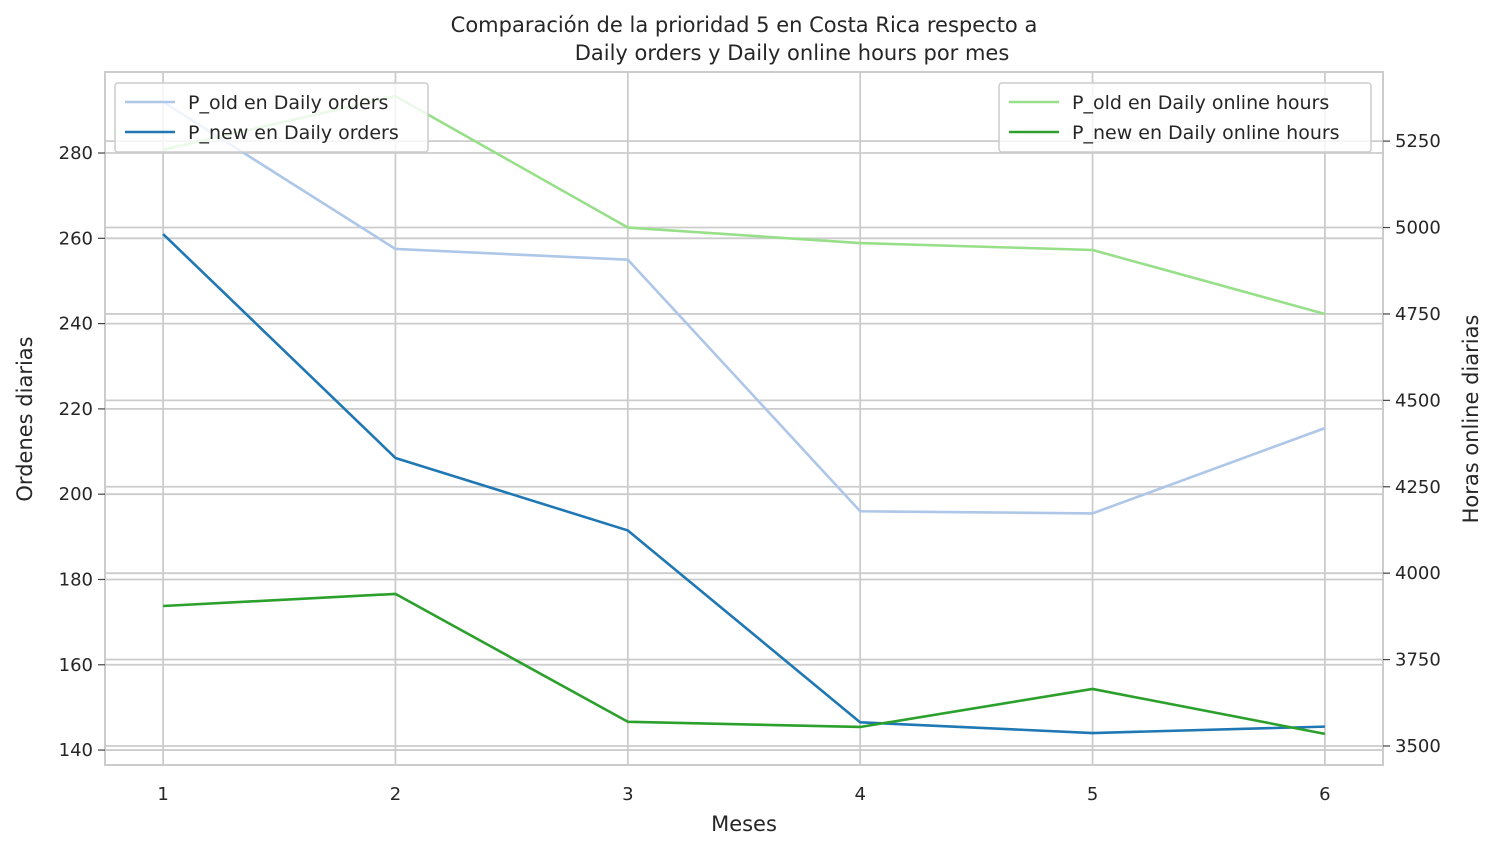 The width and height of the screenshot is (1500, 851). I want to click on y-left-tick-label: 240, so click(76, 324).